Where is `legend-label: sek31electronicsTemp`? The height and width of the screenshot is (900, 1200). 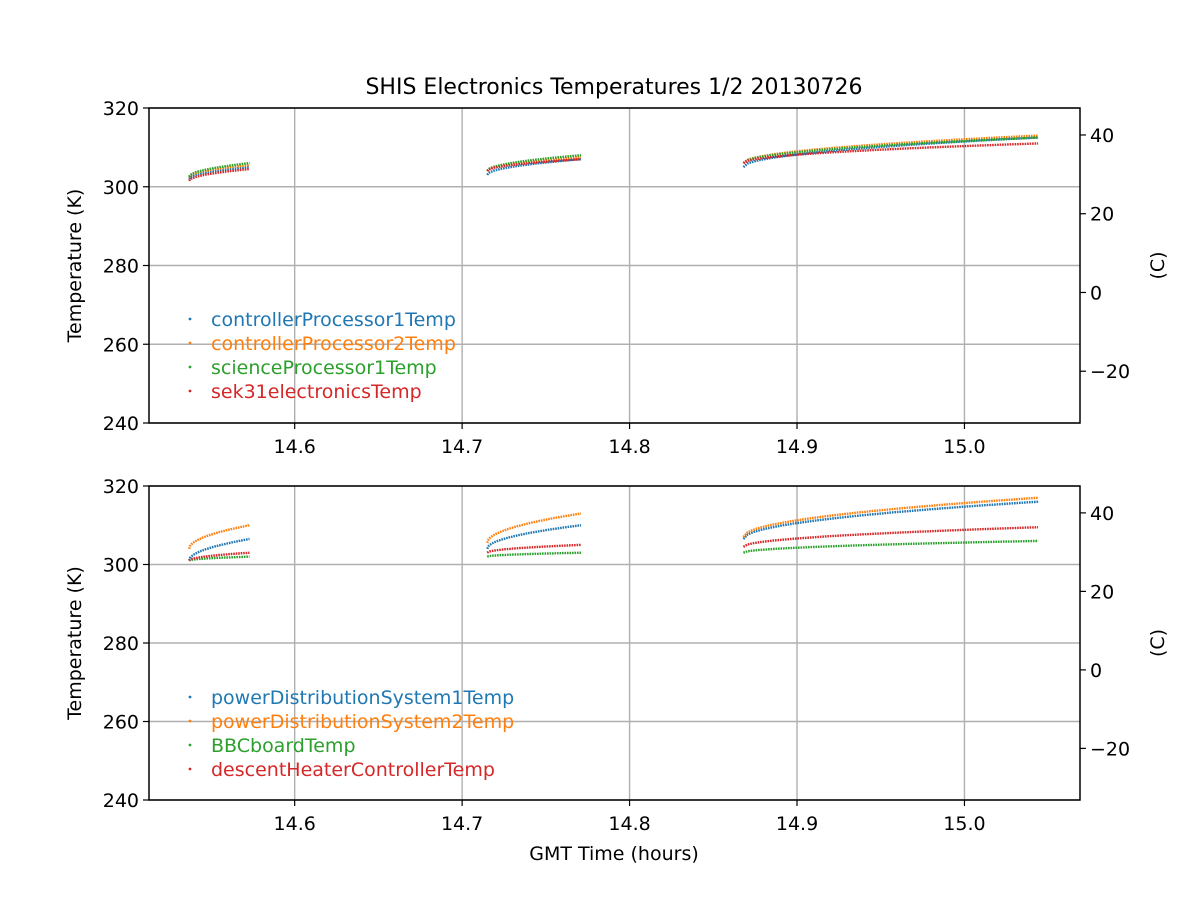 legend-label: sek31electronicsTemp is located at coordinates (316, 392).